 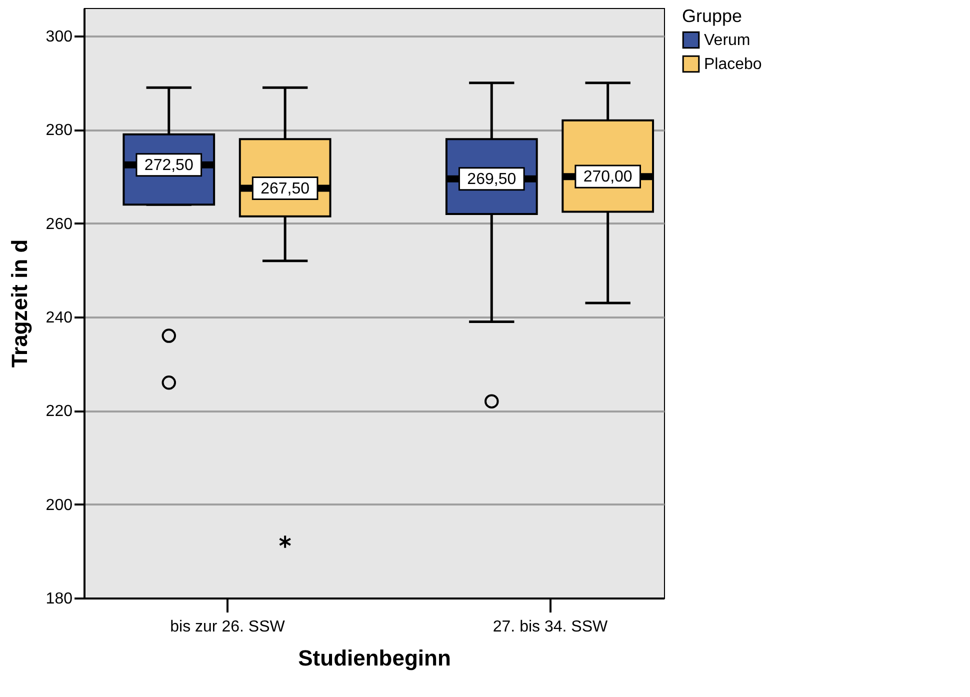 I want to click on y-axis-title: Tragzeit in d, so click(x=19, y=303).